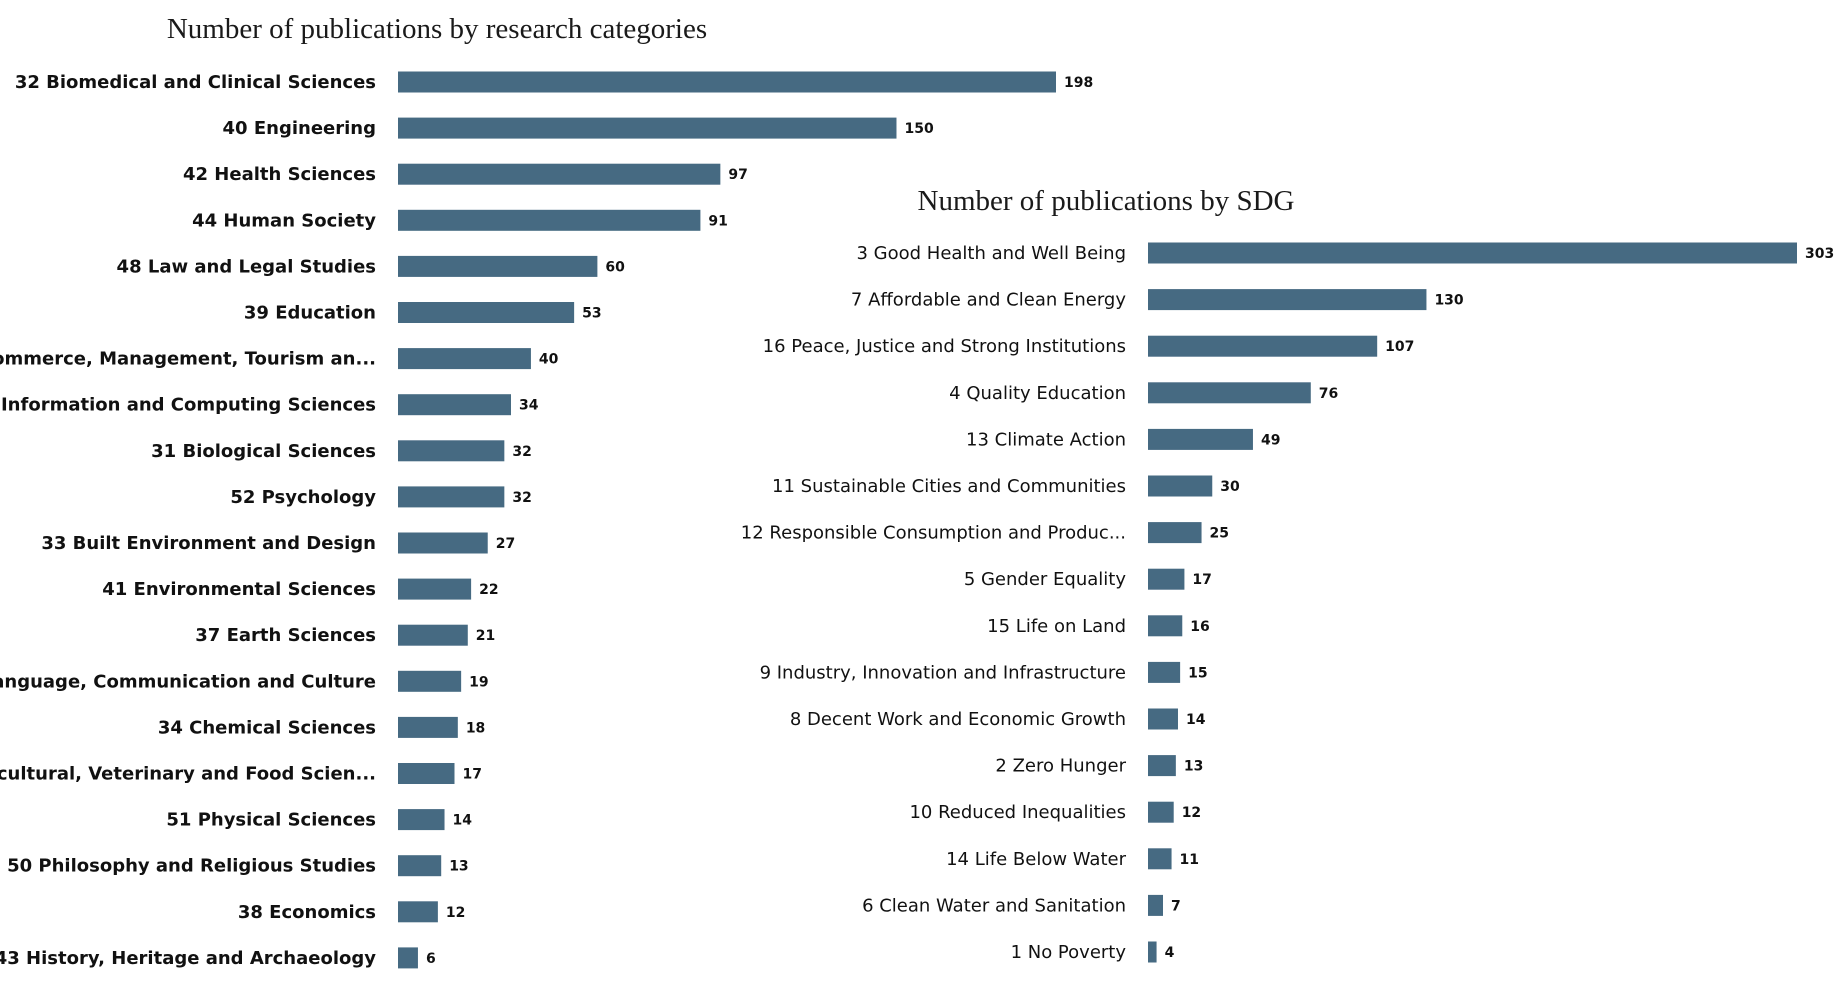 Image resolution: width=1841 pixels, height=991 pixels. Describe the element at coordinates (737, 175) in the screenshot. I see `research-value-label: 97` at that location.